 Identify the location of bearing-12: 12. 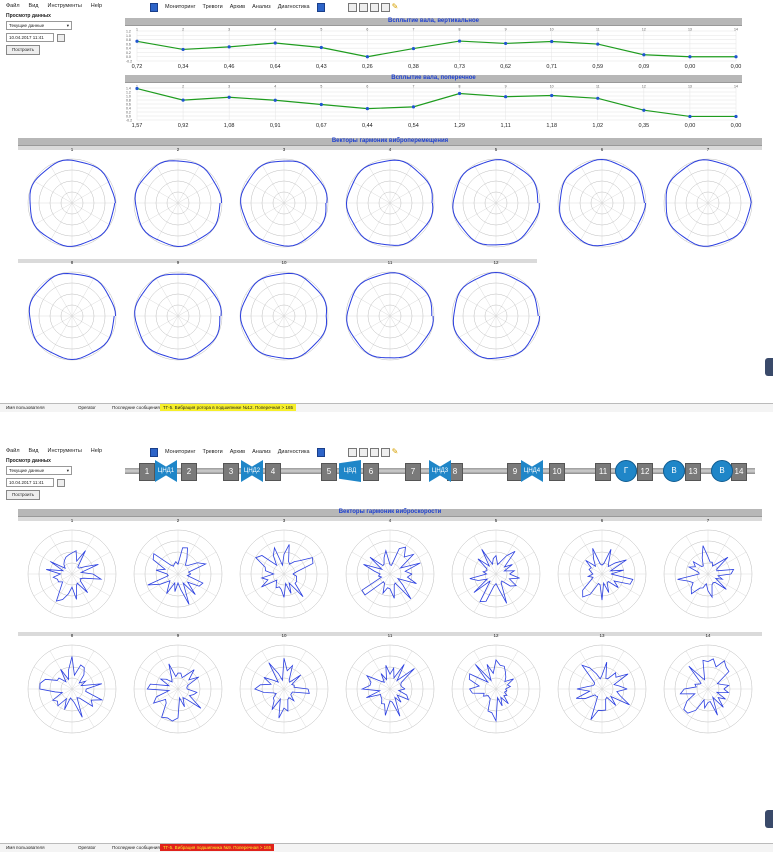
(645, 472).